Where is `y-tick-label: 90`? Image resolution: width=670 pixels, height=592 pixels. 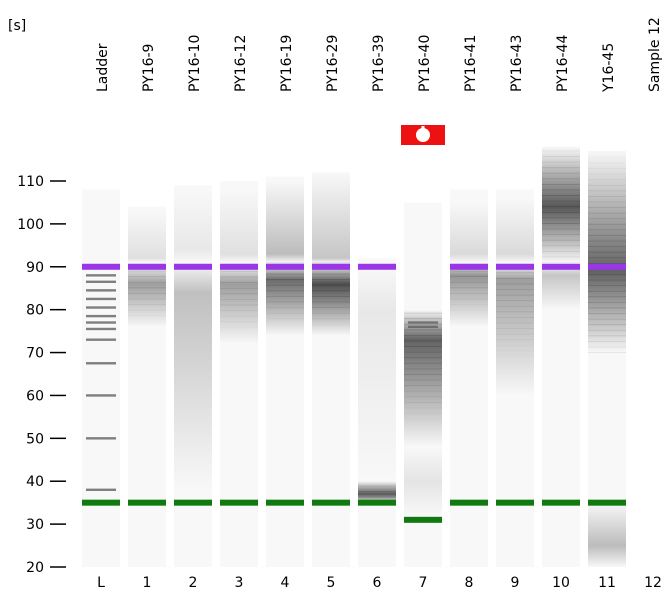
y-tick-label: 90 is located at coordinates (35, 268).